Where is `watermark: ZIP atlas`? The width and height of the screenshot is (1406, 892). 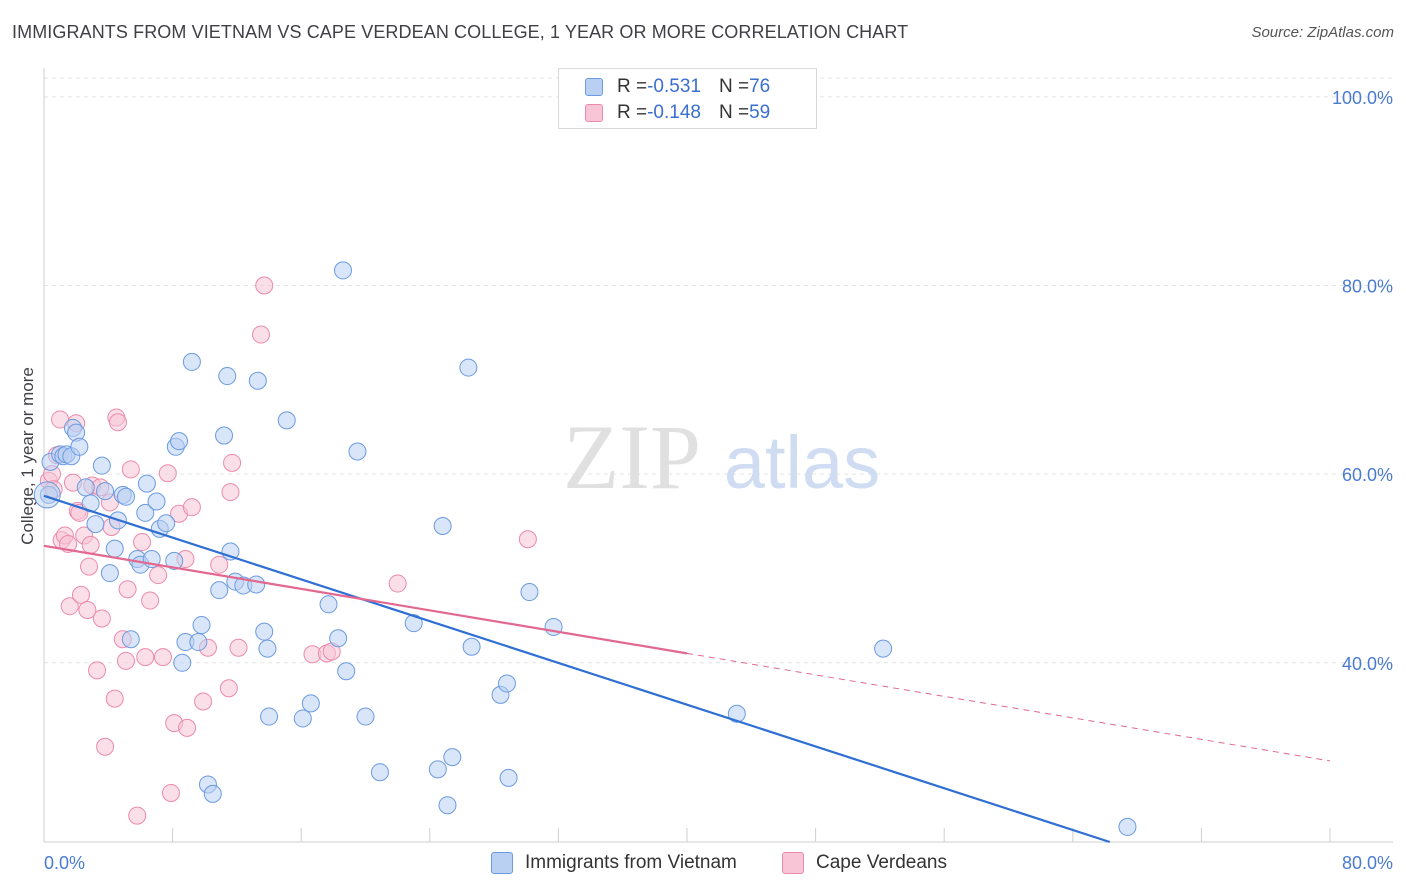 watermark: ZIP atlas is located at coordinates (721, 457).